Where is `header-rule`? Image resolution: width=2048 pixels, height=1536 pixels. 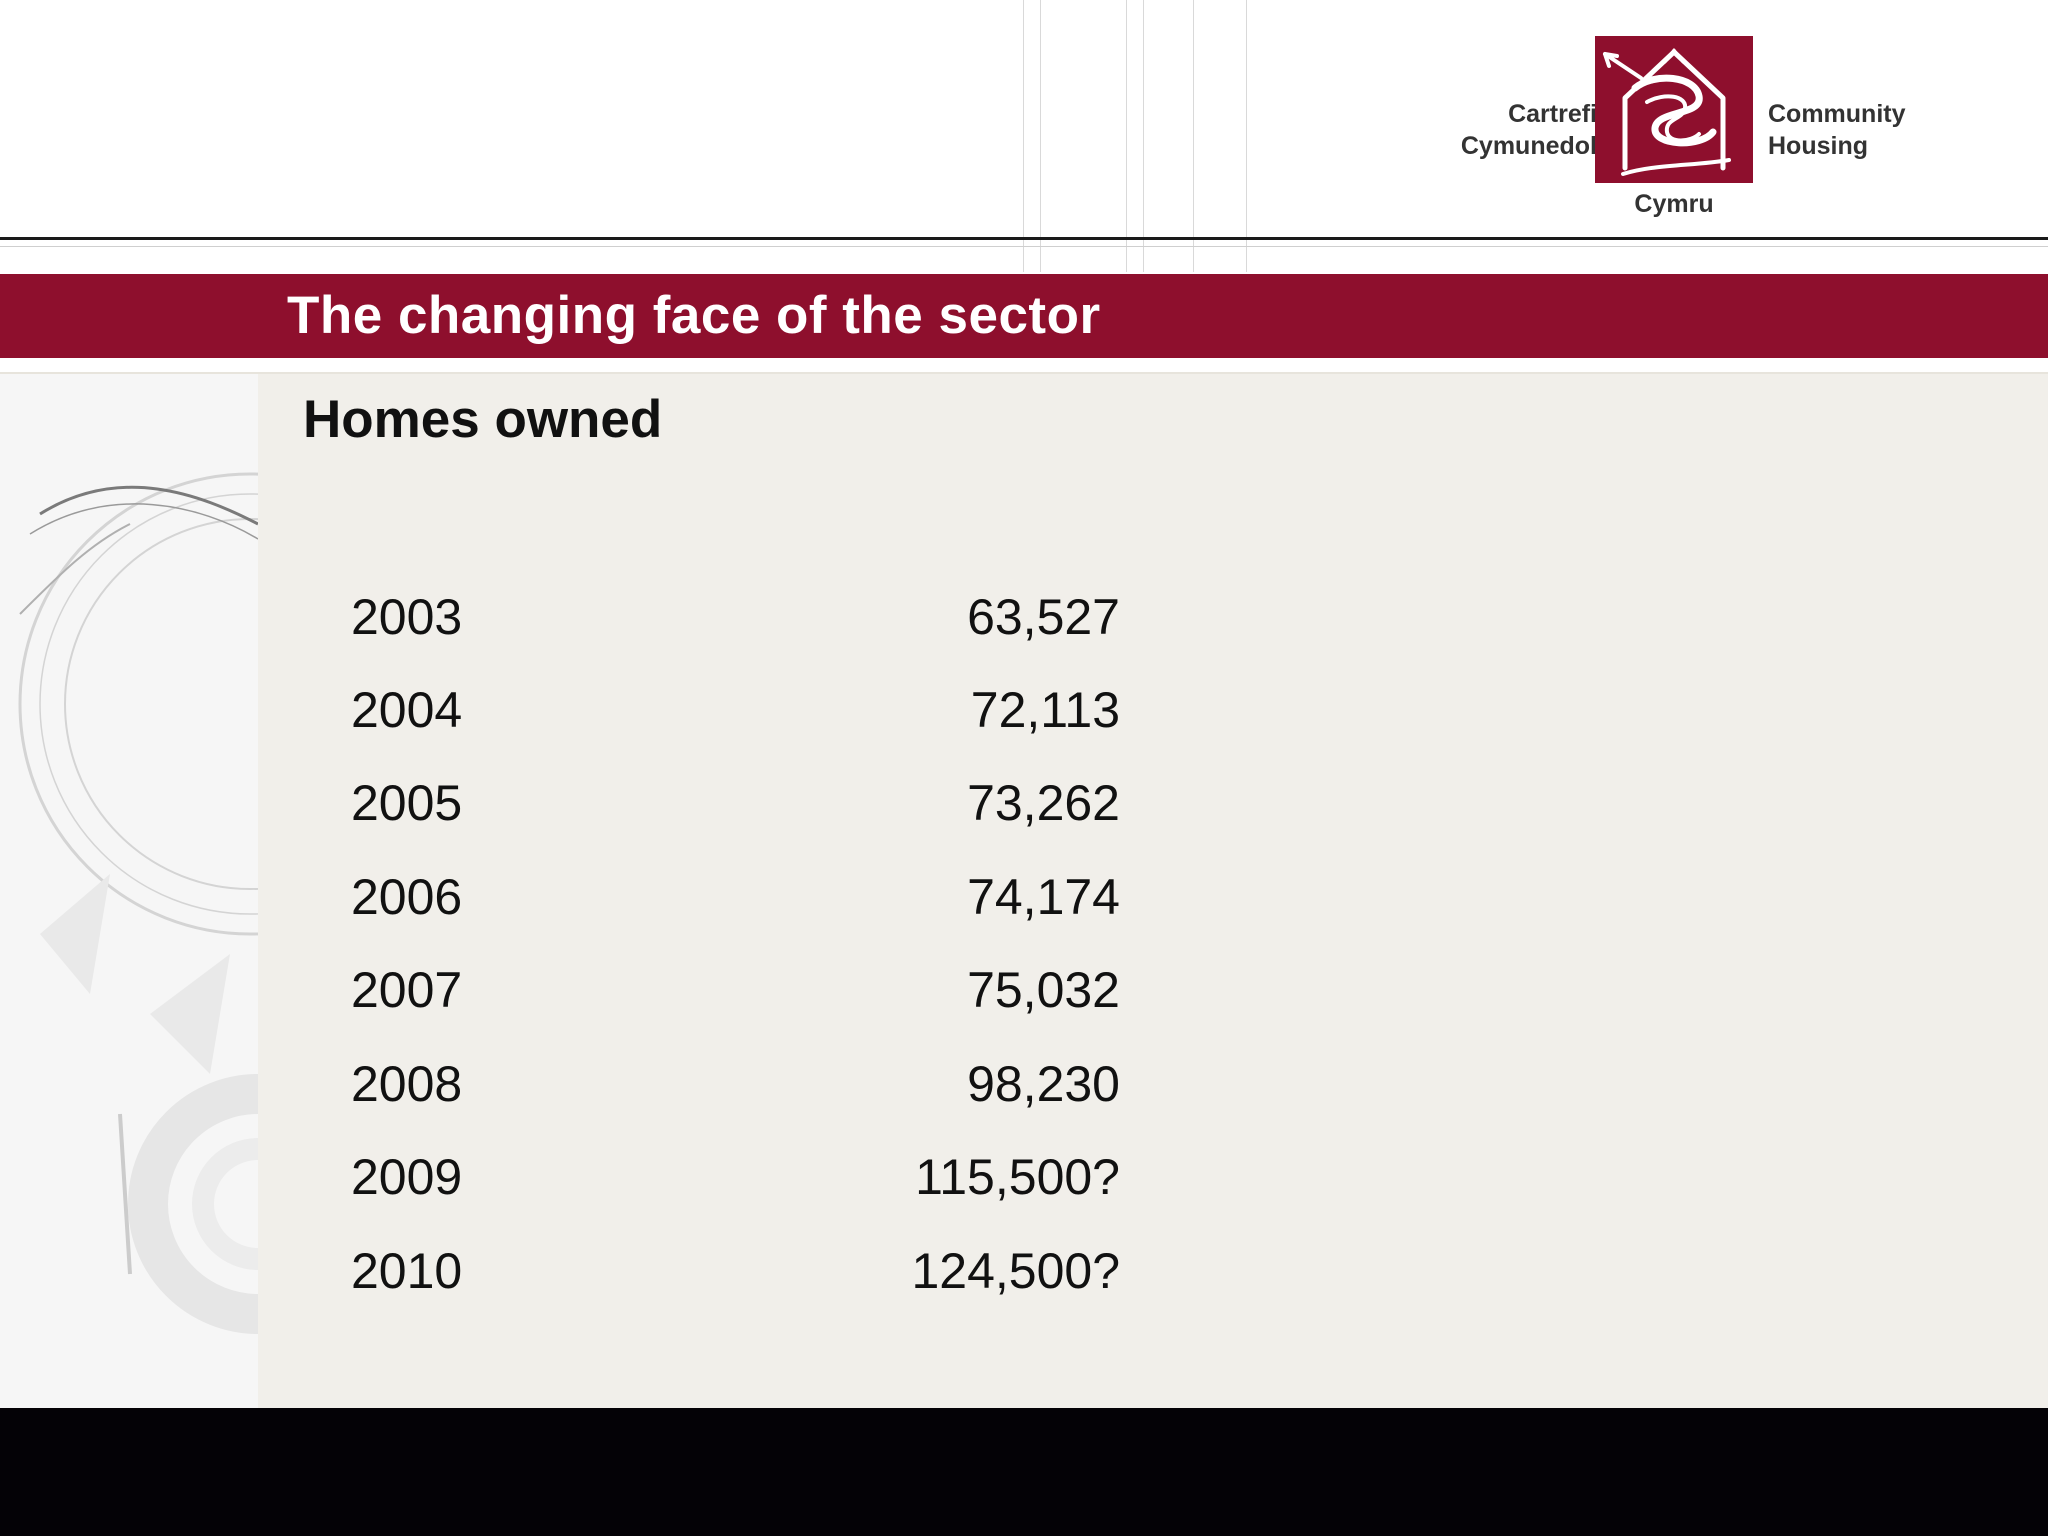
header-rule is located at coordinates (1024, 238).